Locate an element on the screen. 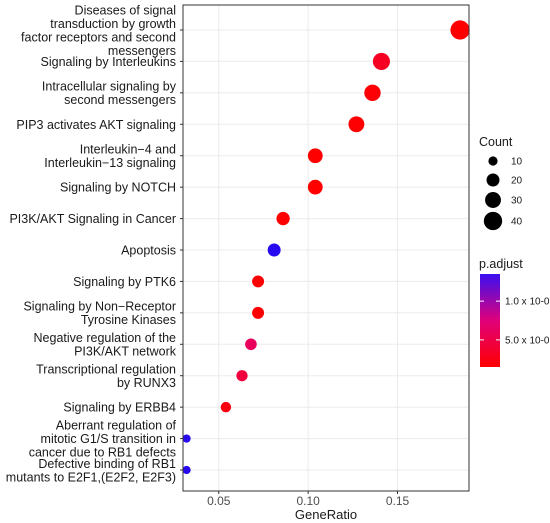  y-tick-label-line: mitotic G1/S transition in is located at coordinates (109, 439).